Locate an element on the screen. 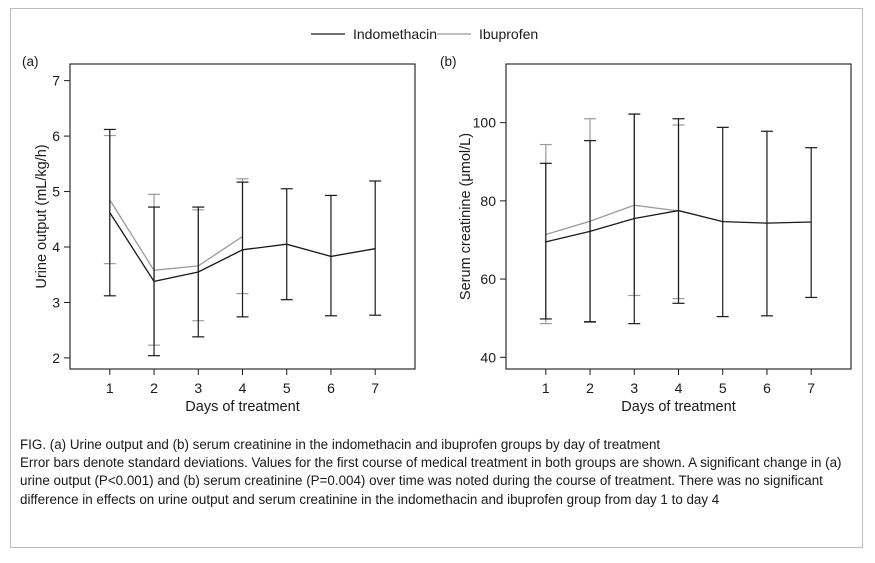  y-tick-label: 100 is located at coordinates (485, 123).